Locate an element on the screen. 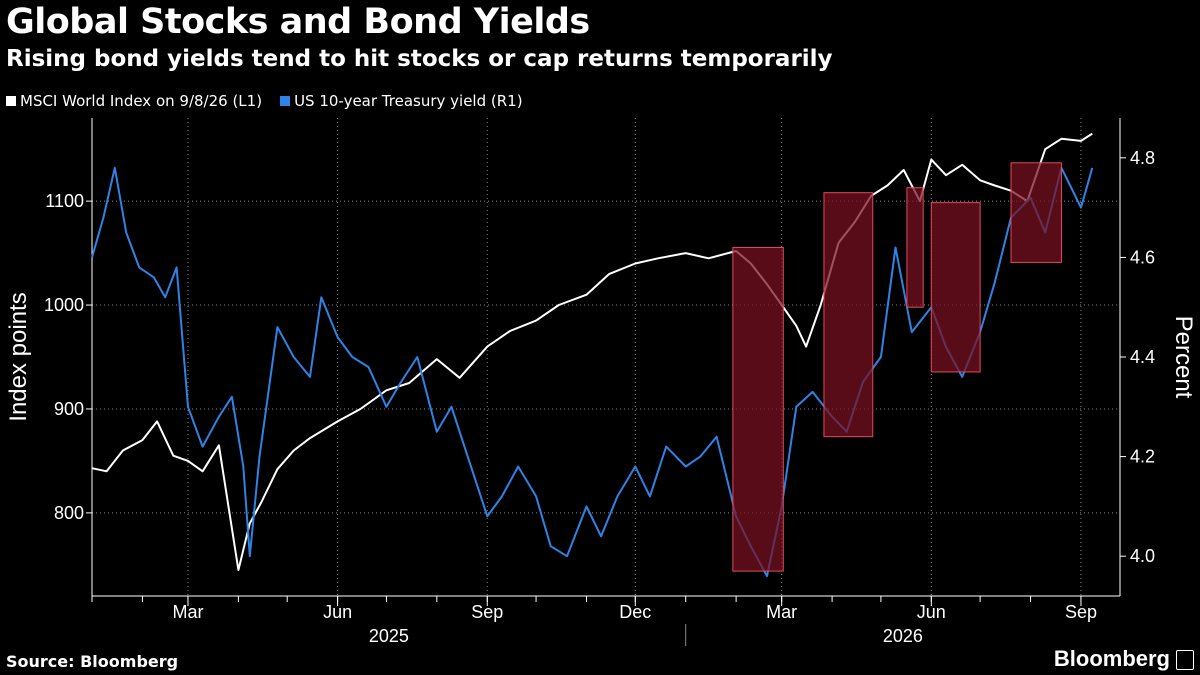 The height and width of the screenshot is (675, 1200). year-label: 2026 is located at coordinates (903, 636).